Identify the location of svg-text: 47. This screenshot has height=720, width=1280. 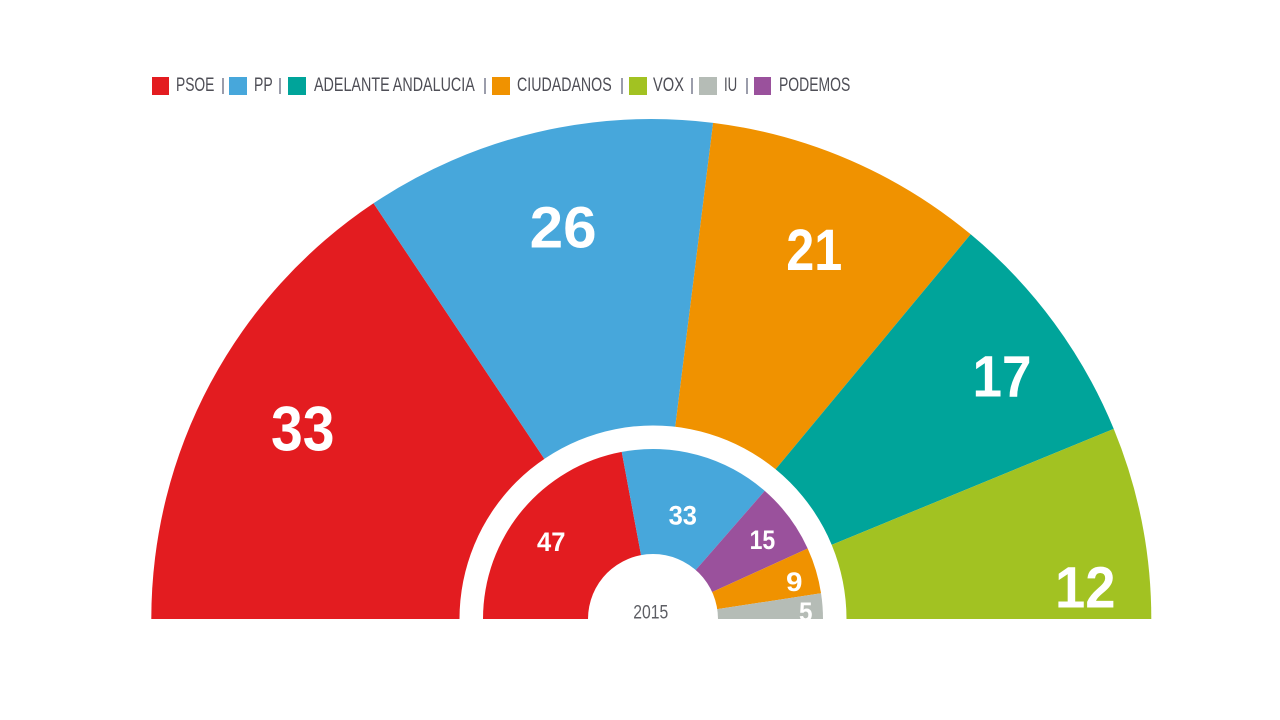
(551, 542).